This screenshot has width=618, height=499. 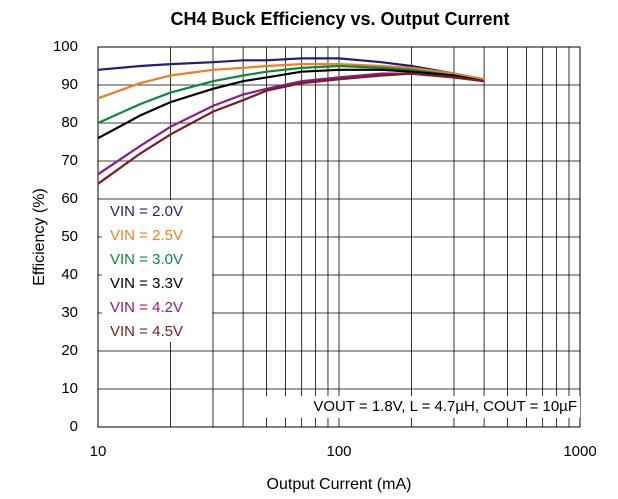 What do you see at coordinates (69, 274) in the screenshot?
I see `y-tick-label: 40` at bounding box center [69, 274].